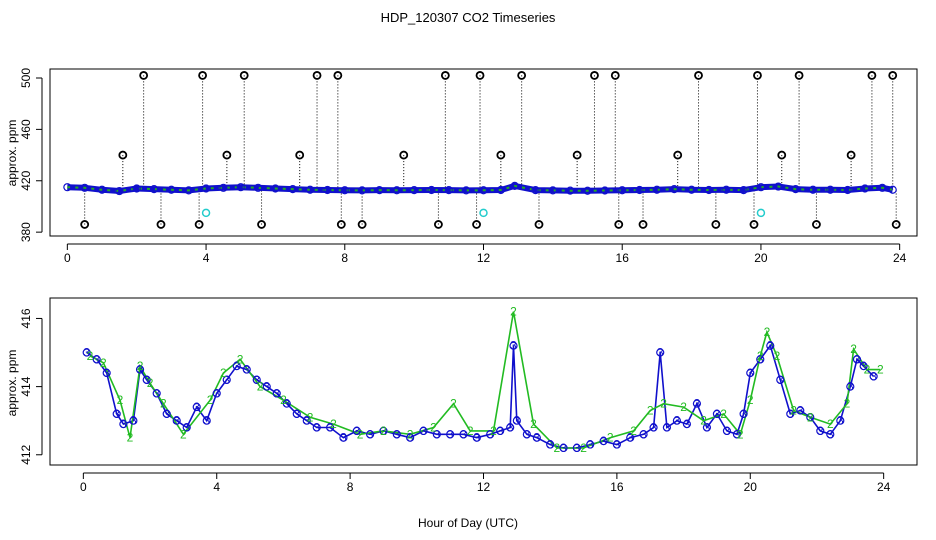 This screenshot has height=540, width=936. What do you see at coordinates (83, 487) in the screenshot?
I see `bottom-x-tick-label: 0` at bounding box center [83, 487].